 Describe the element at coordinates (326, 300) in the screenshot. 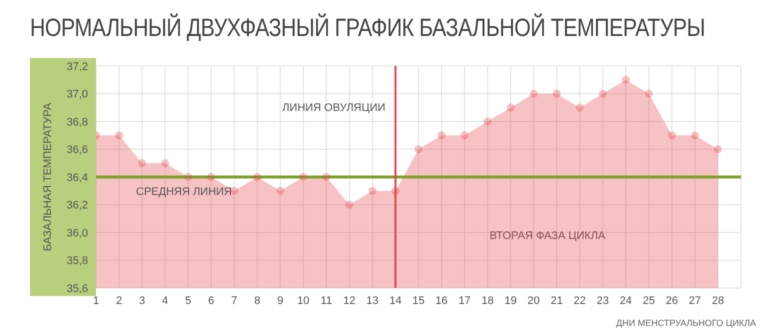

I see `x-tick-label: 11` at that location.